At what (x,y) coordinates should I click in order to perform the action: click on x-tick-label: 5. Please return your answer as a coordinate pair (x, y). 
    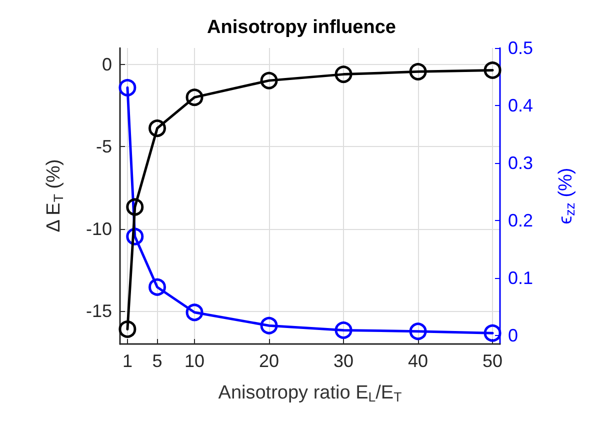
    Looking at the image, I should click on (157, 361).